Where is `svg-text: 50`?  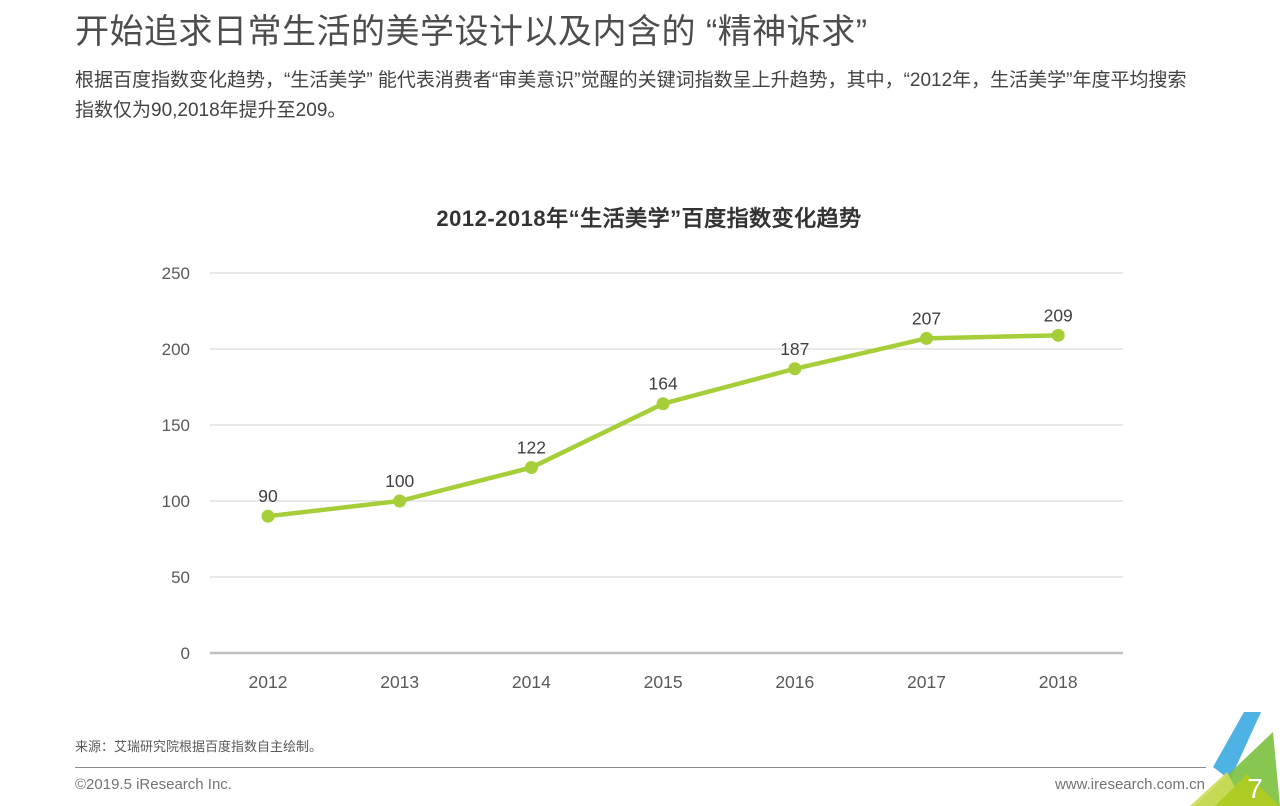 svg-text: 50 is located at coordinates (180, 577).